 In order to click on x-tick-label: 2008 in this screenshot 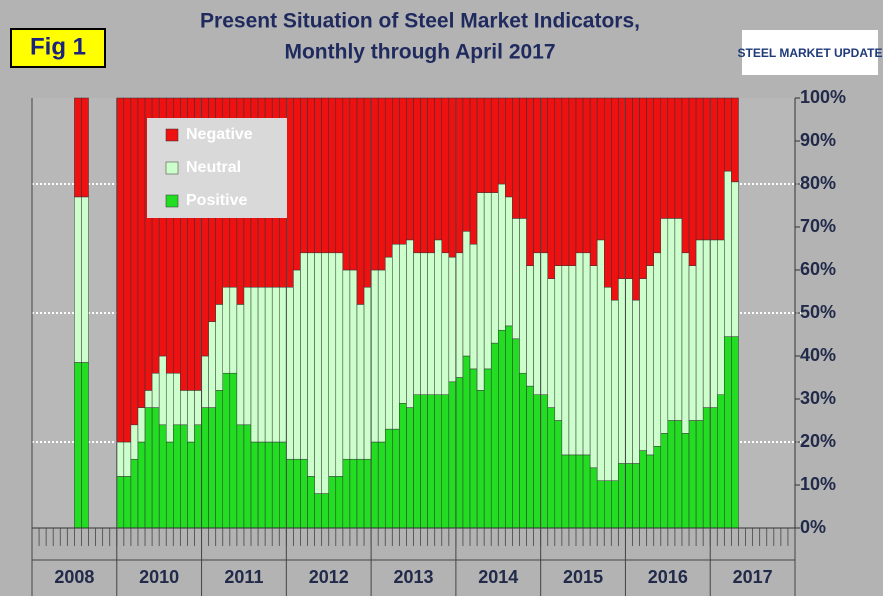, I will do `click(74, 577)`.